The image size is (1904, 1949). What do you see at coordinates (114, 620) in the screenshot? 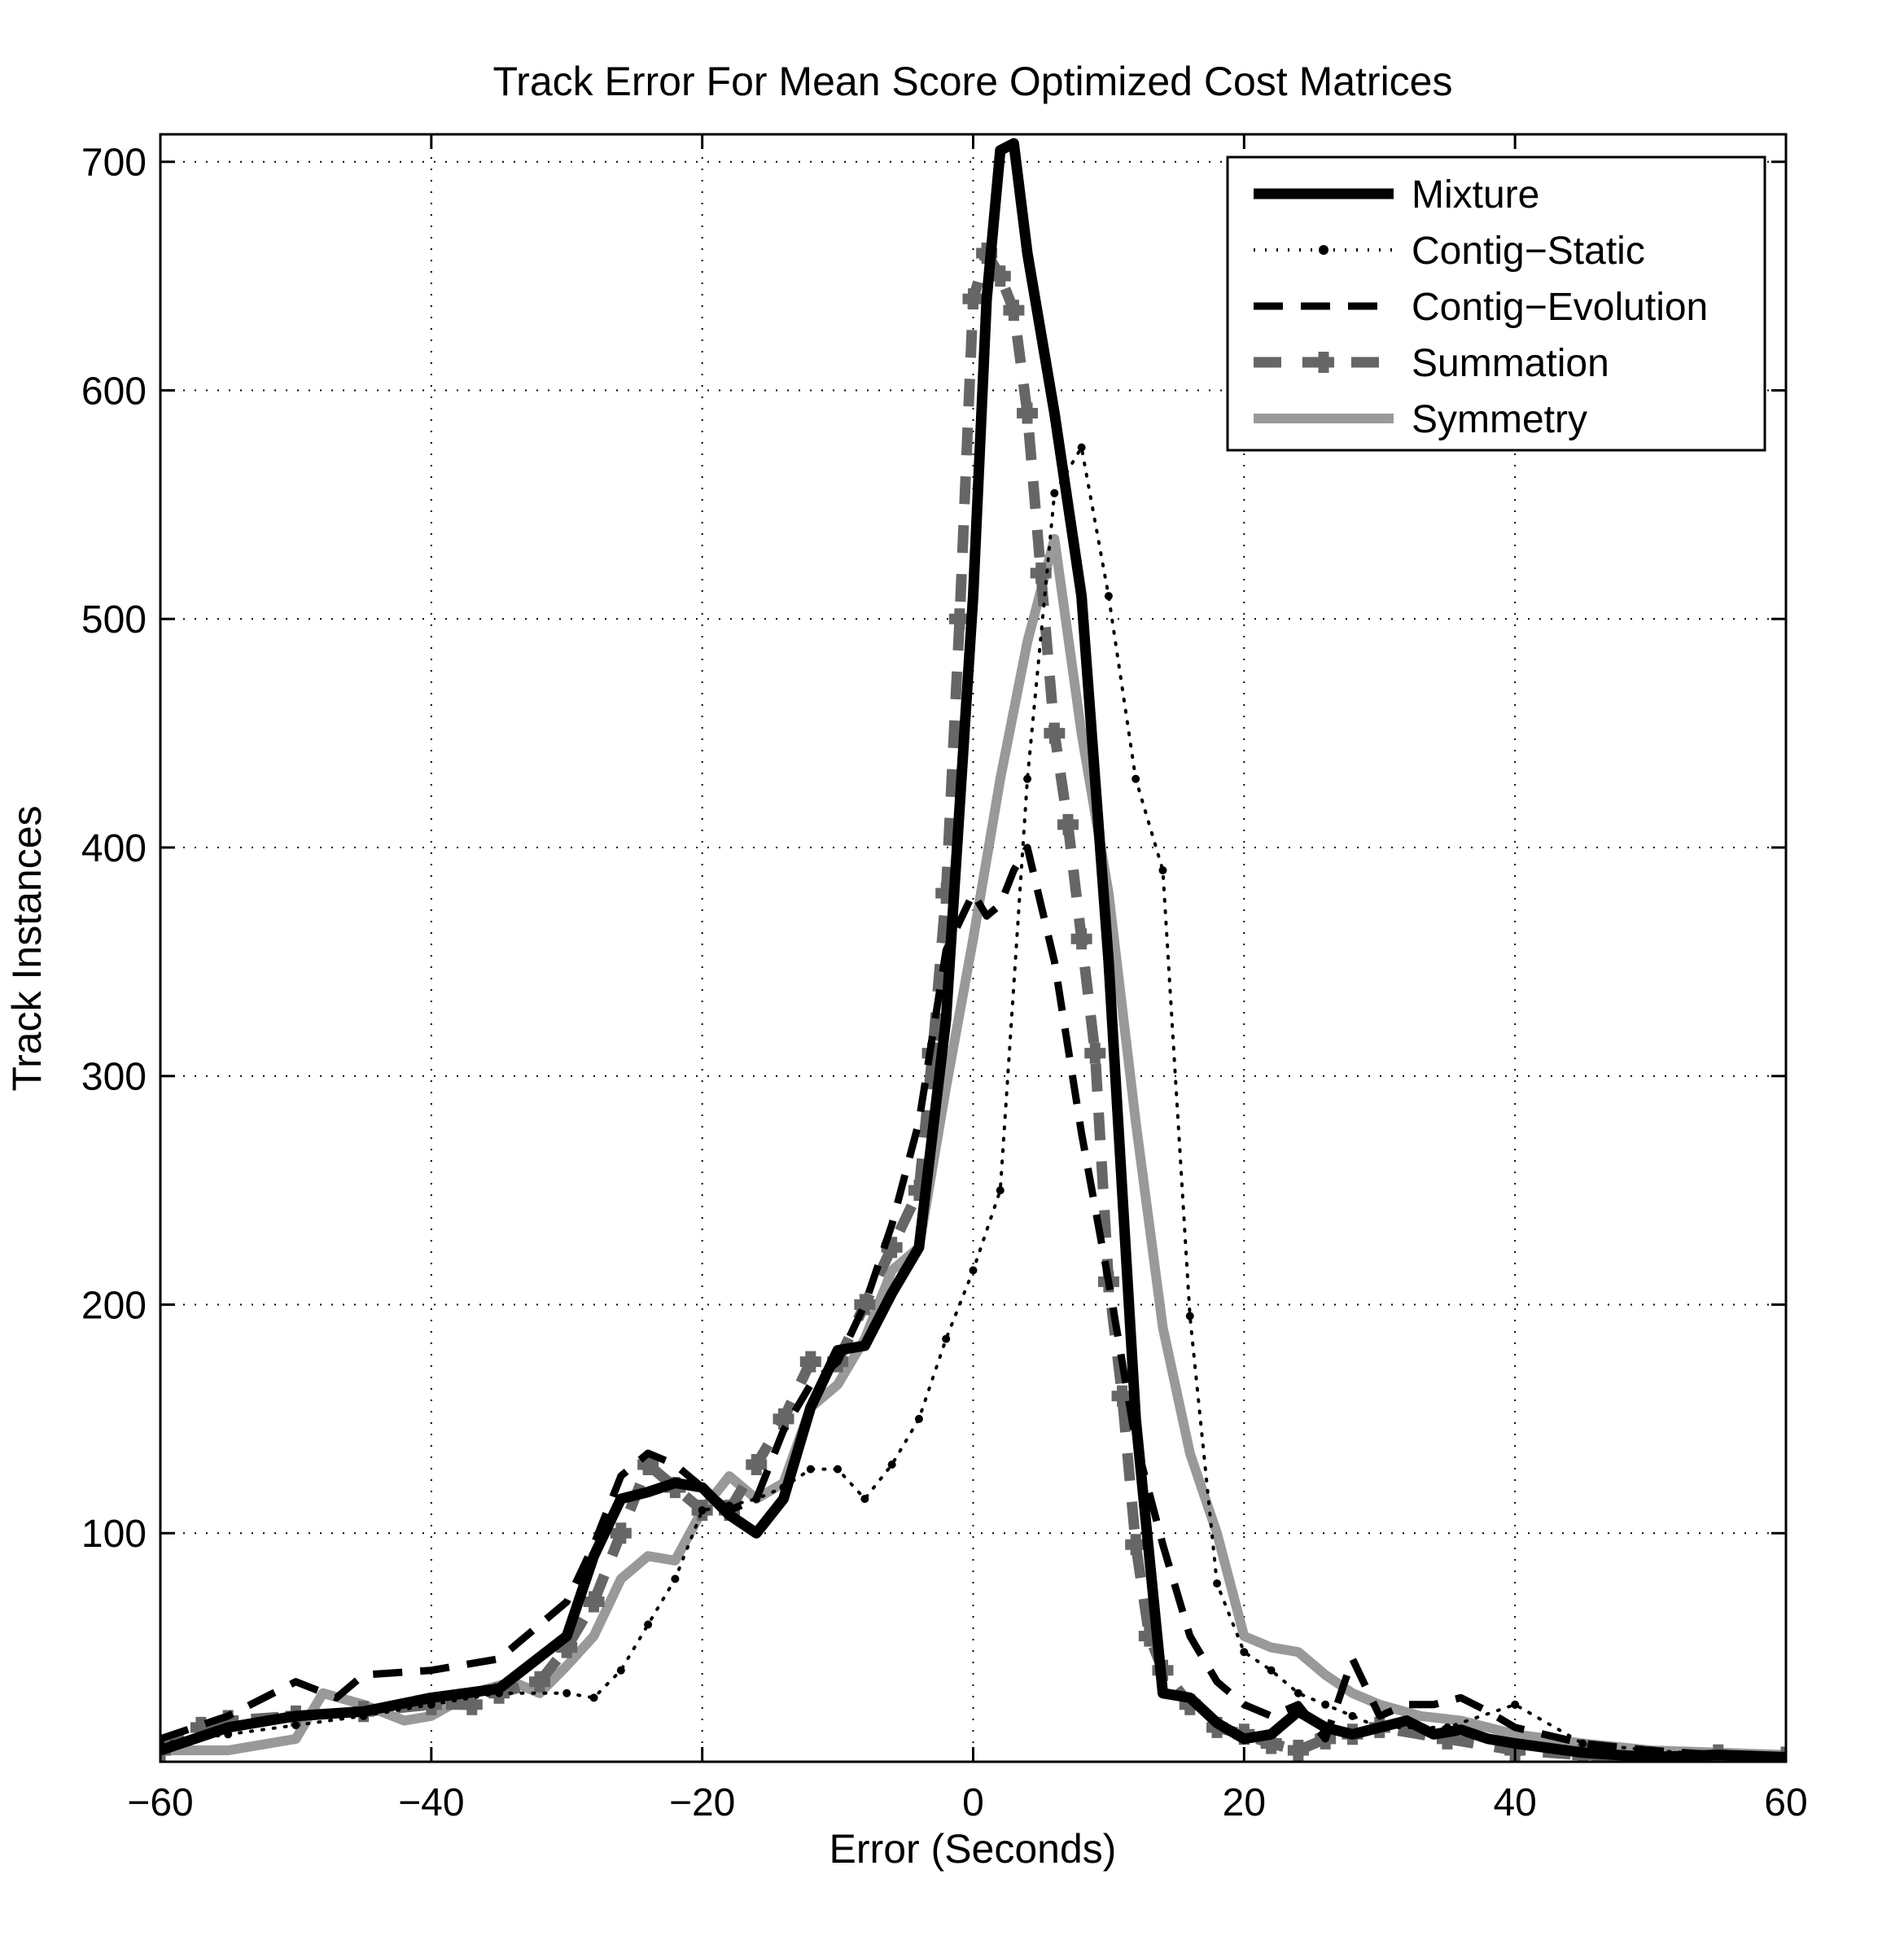
I see `y-tick-label: 500` at bounding box center [114, 620].